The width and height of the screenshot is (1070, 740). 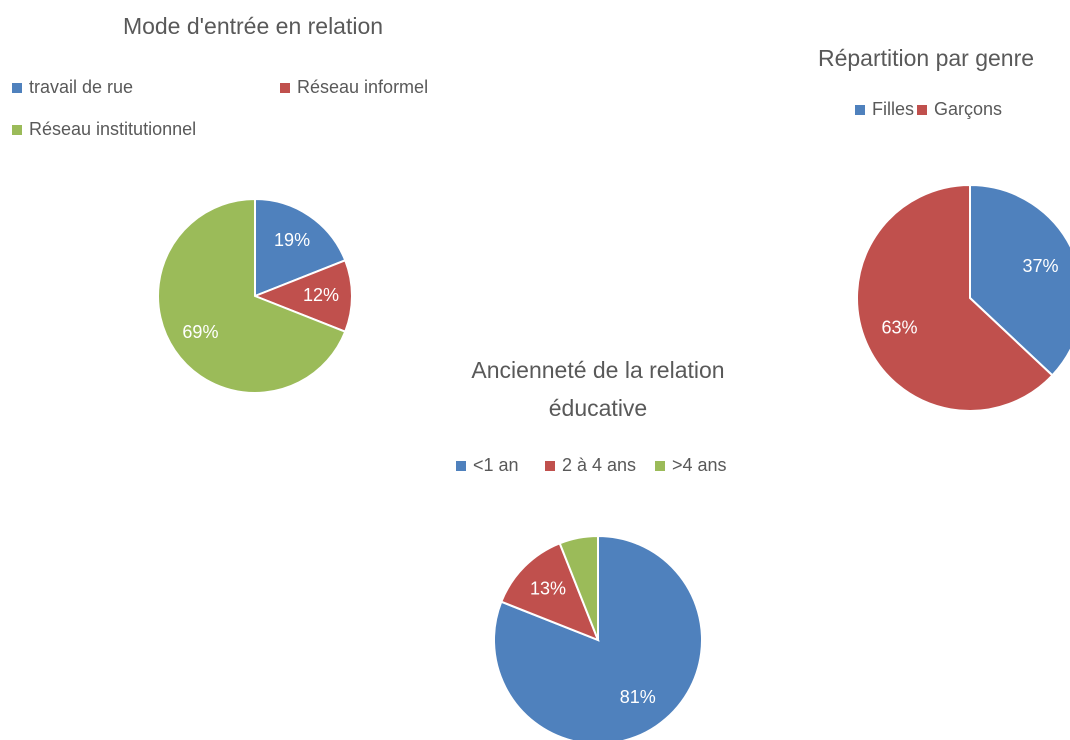 What do you see at coordinates (599, 465) in the screenshot?
I see `legend-label: 2 à 4 ans` at bounding box center [599, 465].